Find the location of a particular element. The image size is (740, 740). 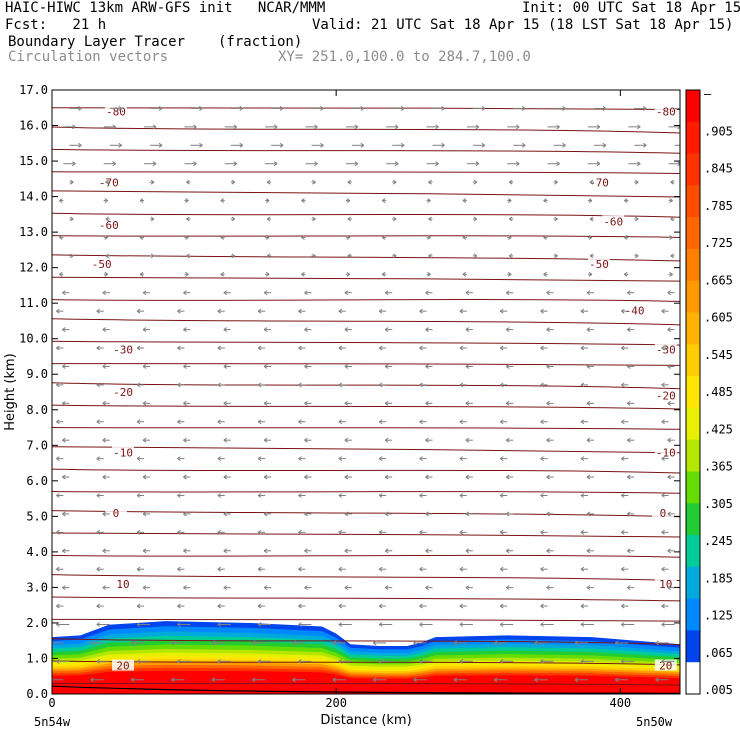

y-tick-label: 17.0 is located at coordinates (33, 90).